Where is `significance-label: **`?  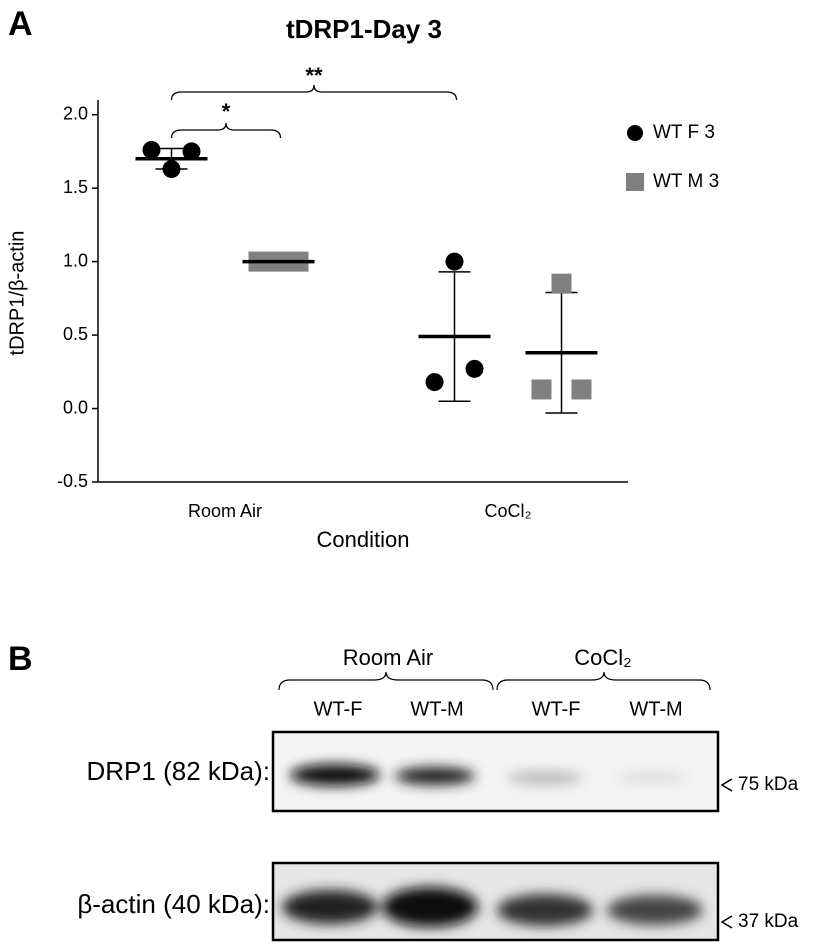
significance-label: ** is located at coordinates (314, 75).